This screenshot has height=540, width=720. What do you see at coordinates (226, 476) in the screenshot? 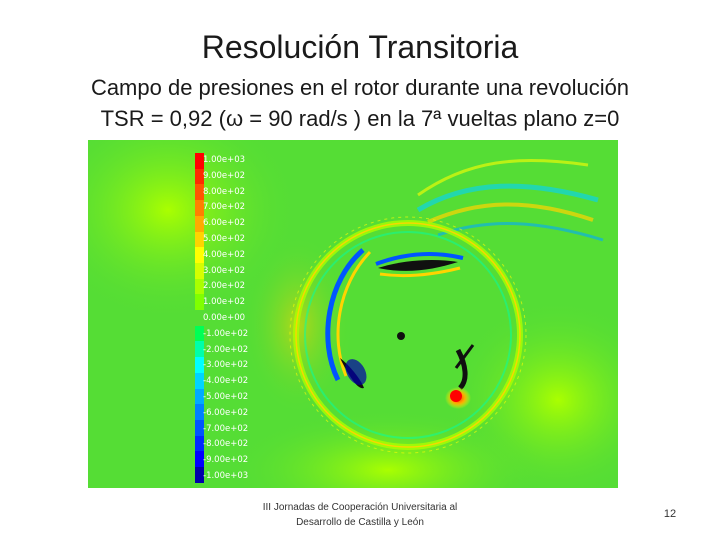
I see `legend-label: -1.00e+03` at bounding box center [226, 476].